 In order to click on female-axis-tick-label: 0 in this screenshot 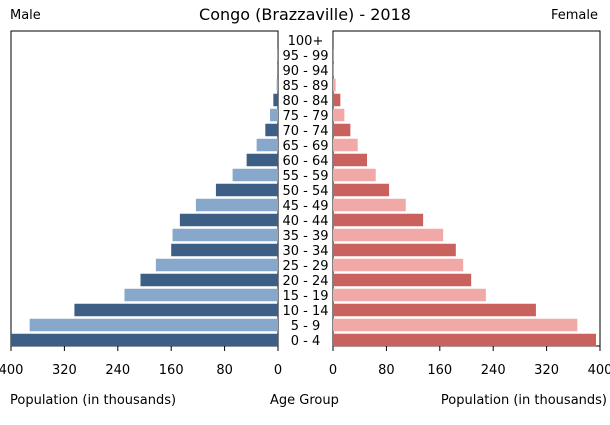, I will do `click(333, 370)`.